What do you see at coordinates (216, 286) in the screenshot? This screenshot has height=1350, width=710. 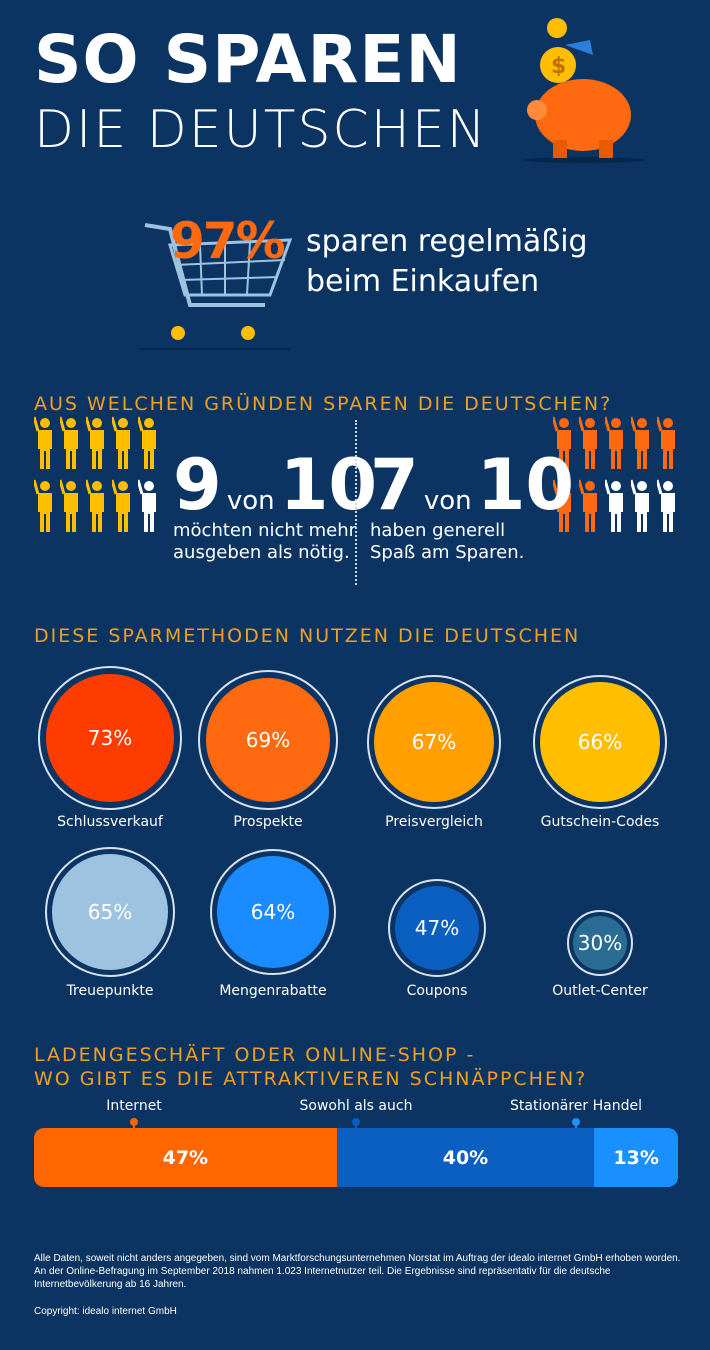 I see `shopping-cart-icon` at bounding box center [216, 286].